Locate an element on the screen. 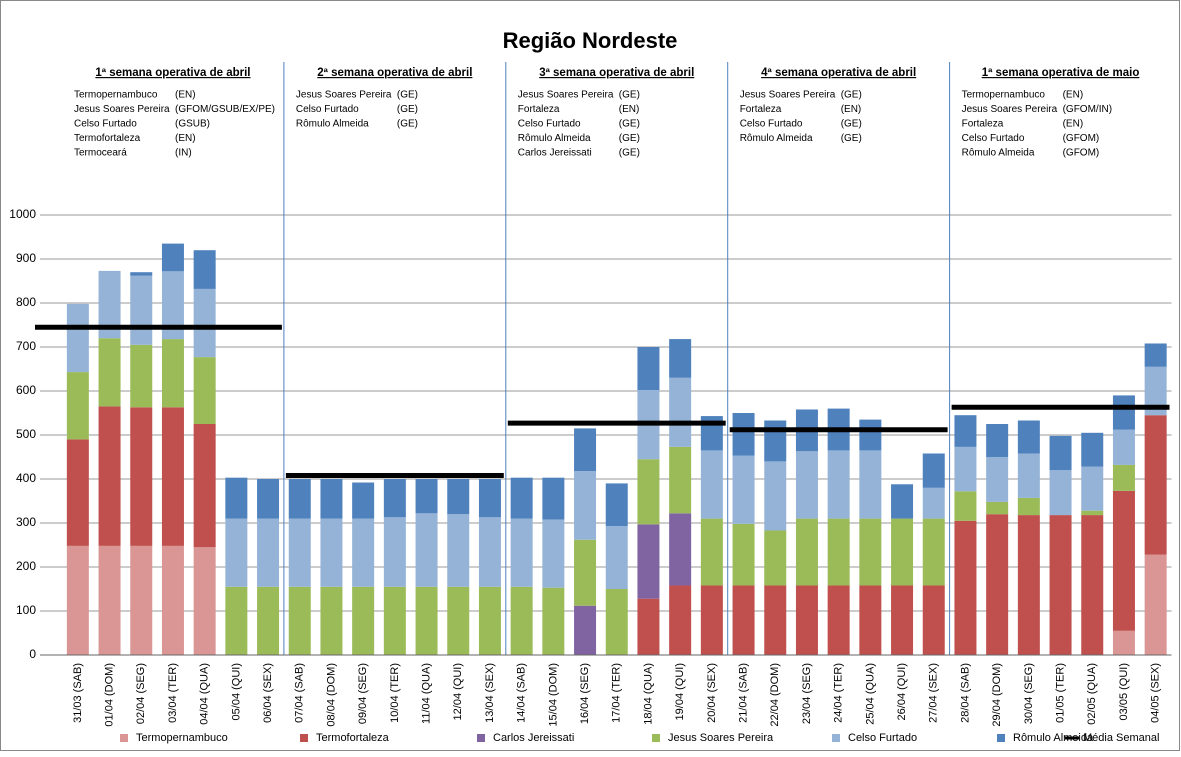 Image resolution: width=1181 pixels, height=757 pixels. week-item-code: (GFOM/GSUB/EX/PE) is located at coordinates (225, 109).